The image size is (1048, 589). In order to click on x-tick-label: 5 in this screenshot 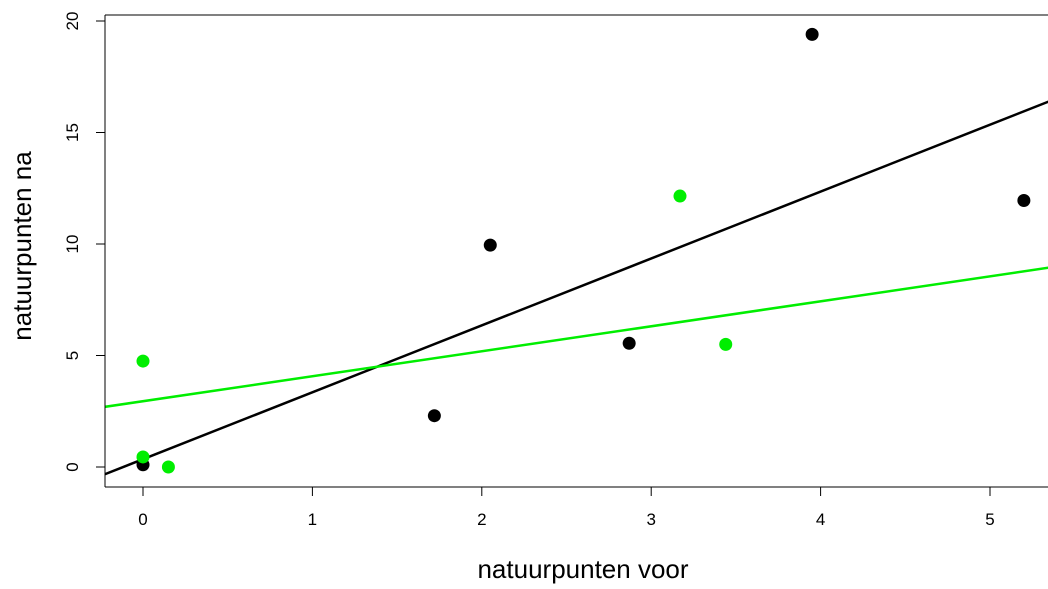, I will do `click(989, 519)`.